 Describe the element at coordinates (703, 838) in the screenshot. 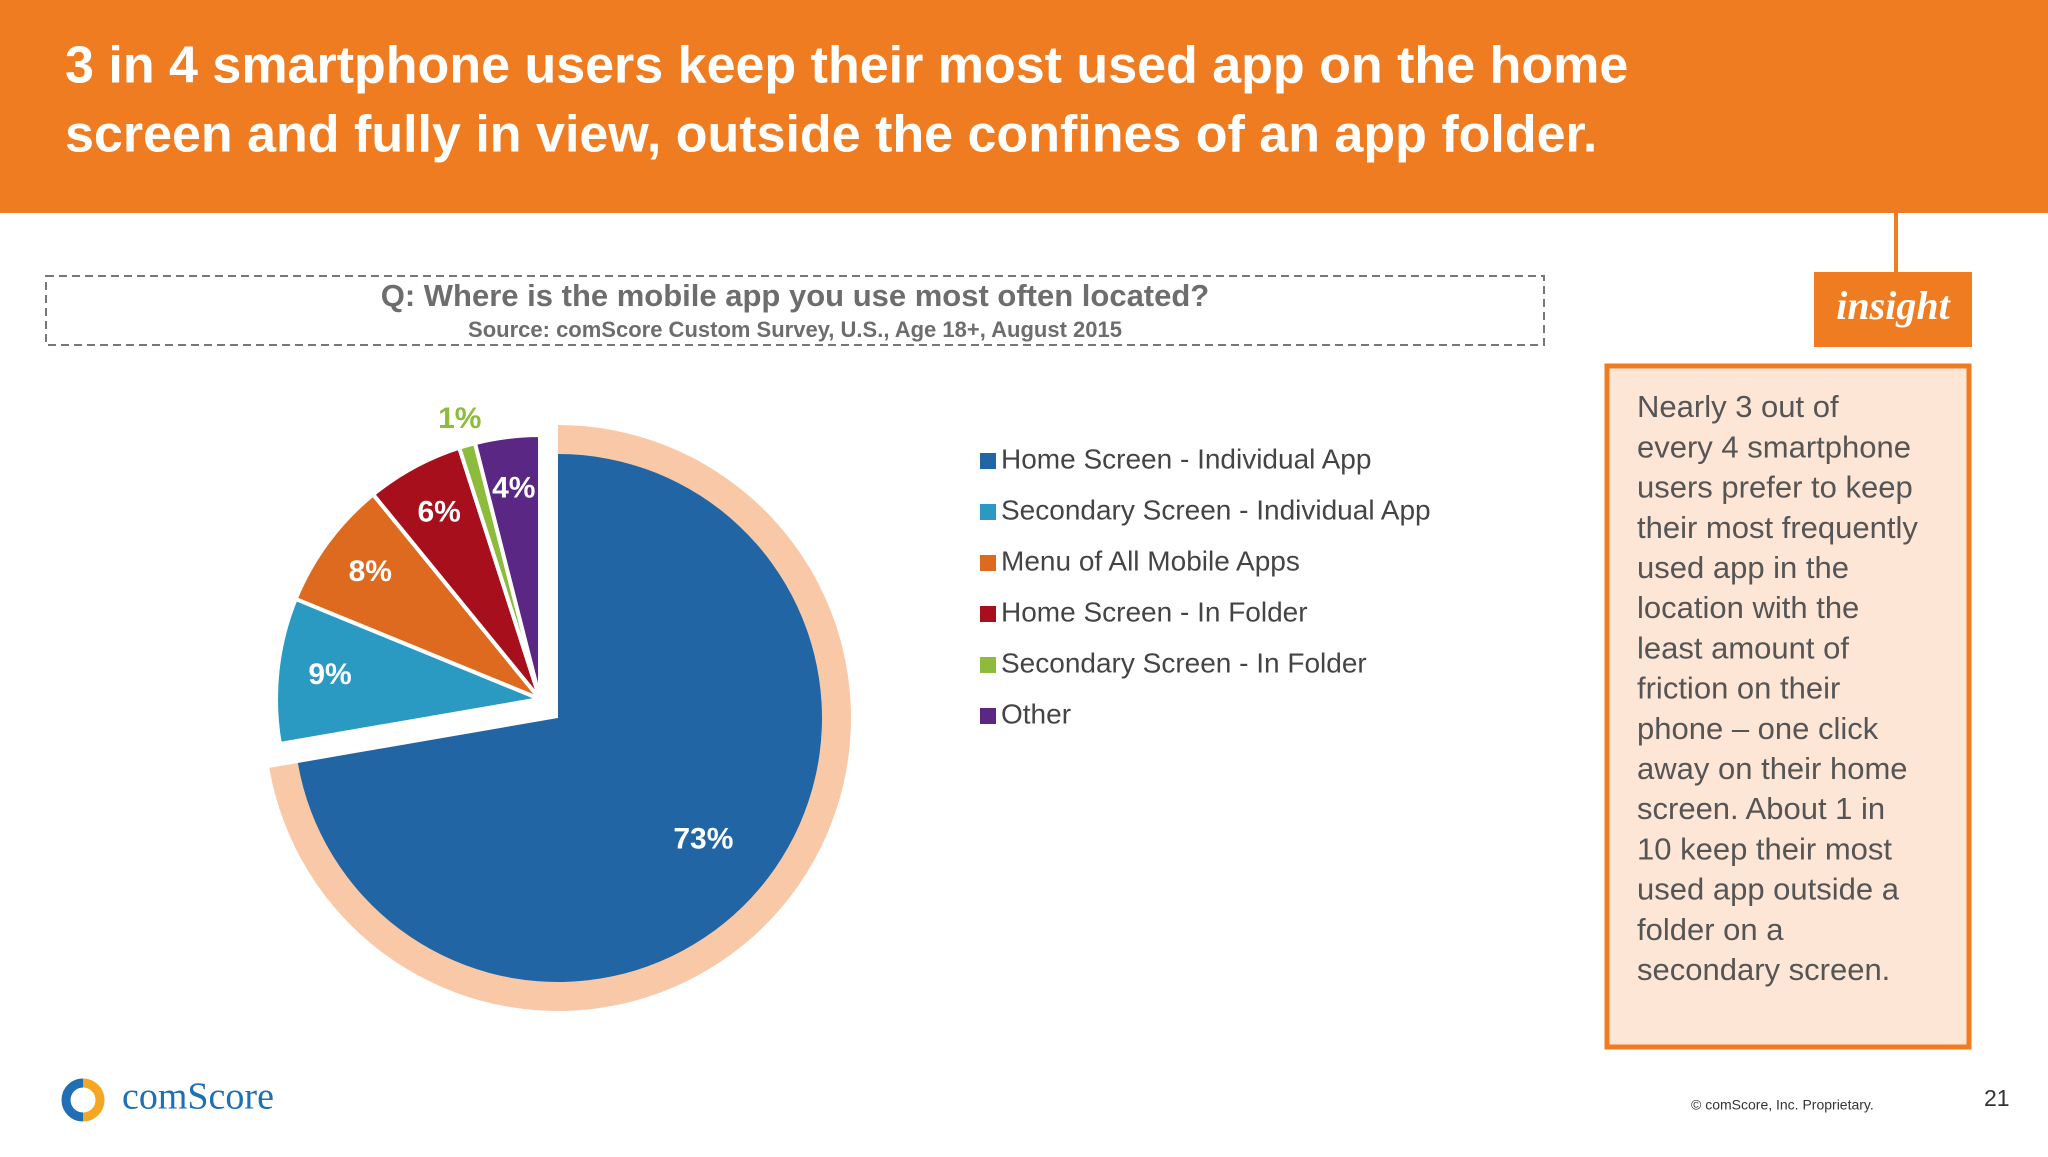

I see `data-label: 73%` at that location.